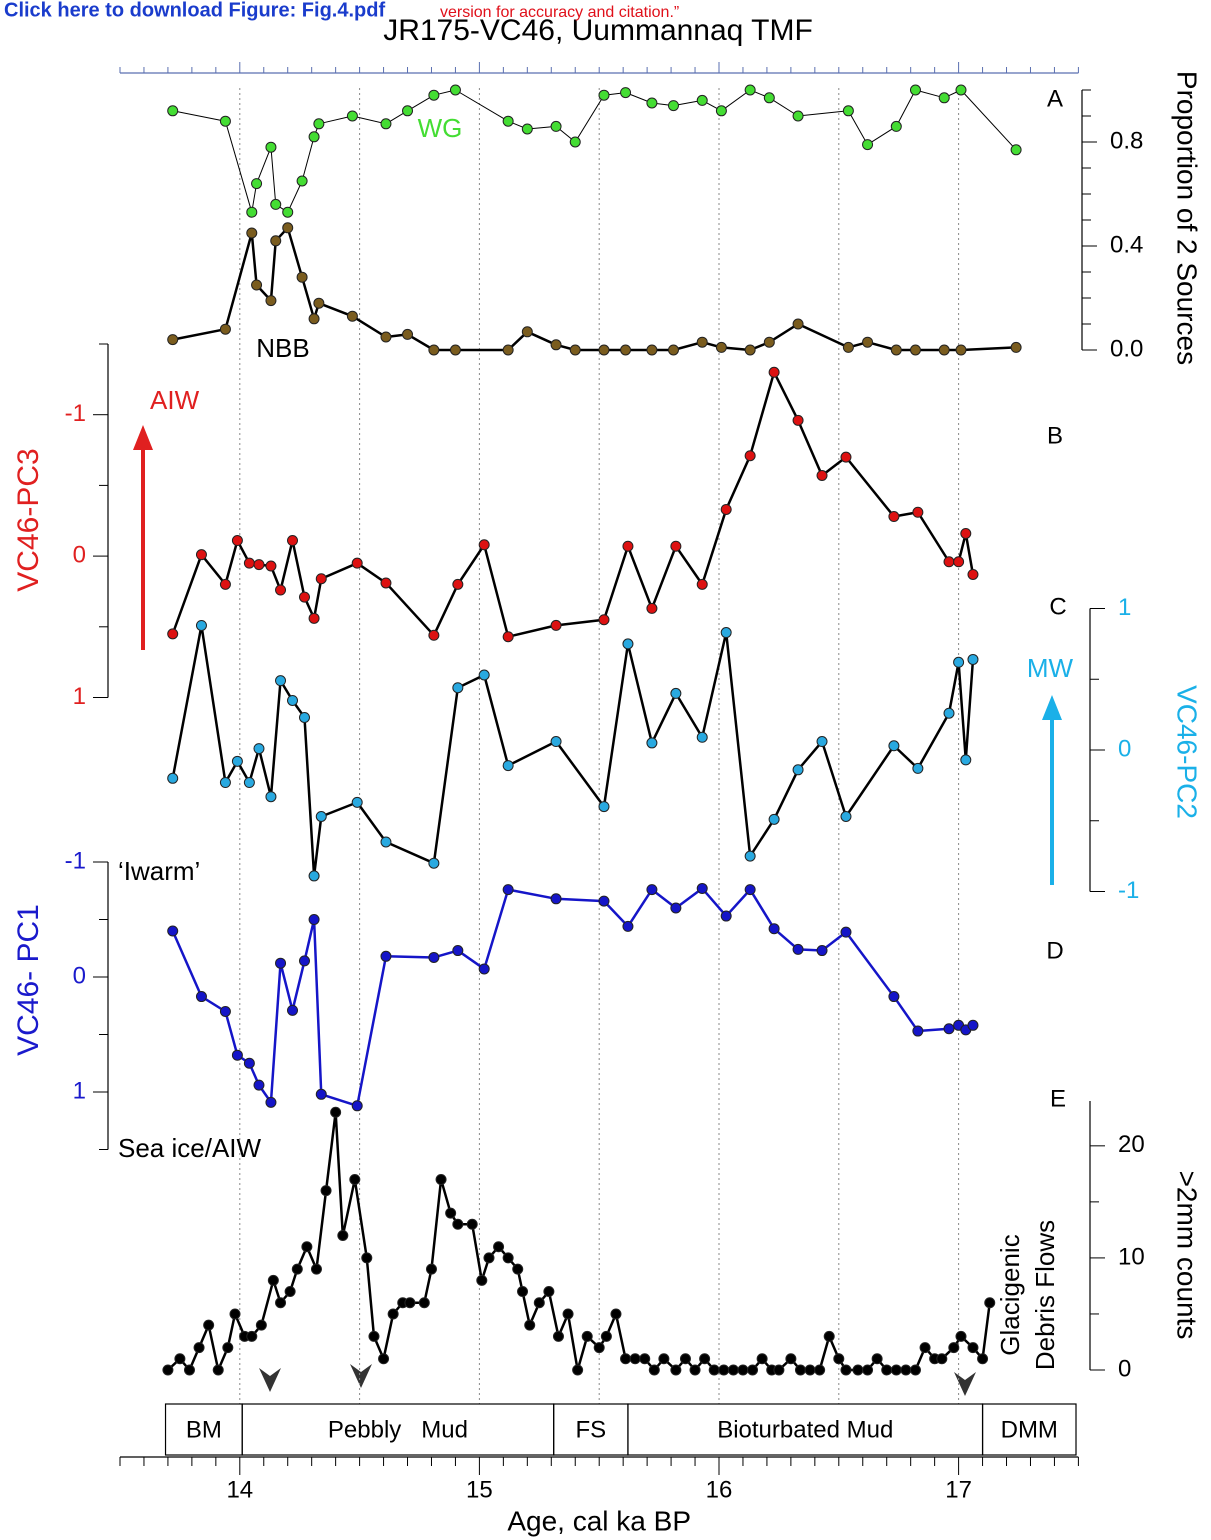 The image size is (1211, 1540). I want to click on y-tick-label: 0.0, so click(1126, 348).